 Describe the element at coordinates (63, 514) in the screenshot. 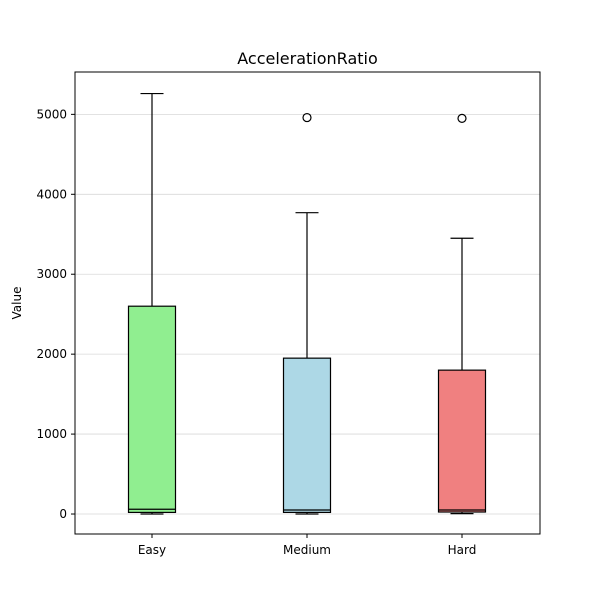

I see `y-tick-label: 0` at that location.